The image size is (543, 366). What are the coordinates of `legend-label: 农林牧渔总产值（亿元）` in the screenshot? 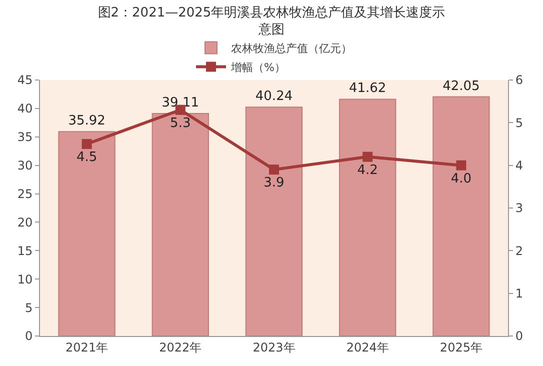 It's located at (291, 49).